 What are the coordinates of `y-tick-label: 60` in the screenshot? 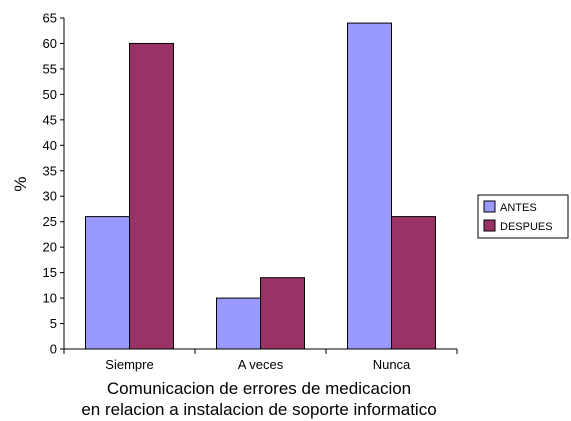 It's located at (50, 43).